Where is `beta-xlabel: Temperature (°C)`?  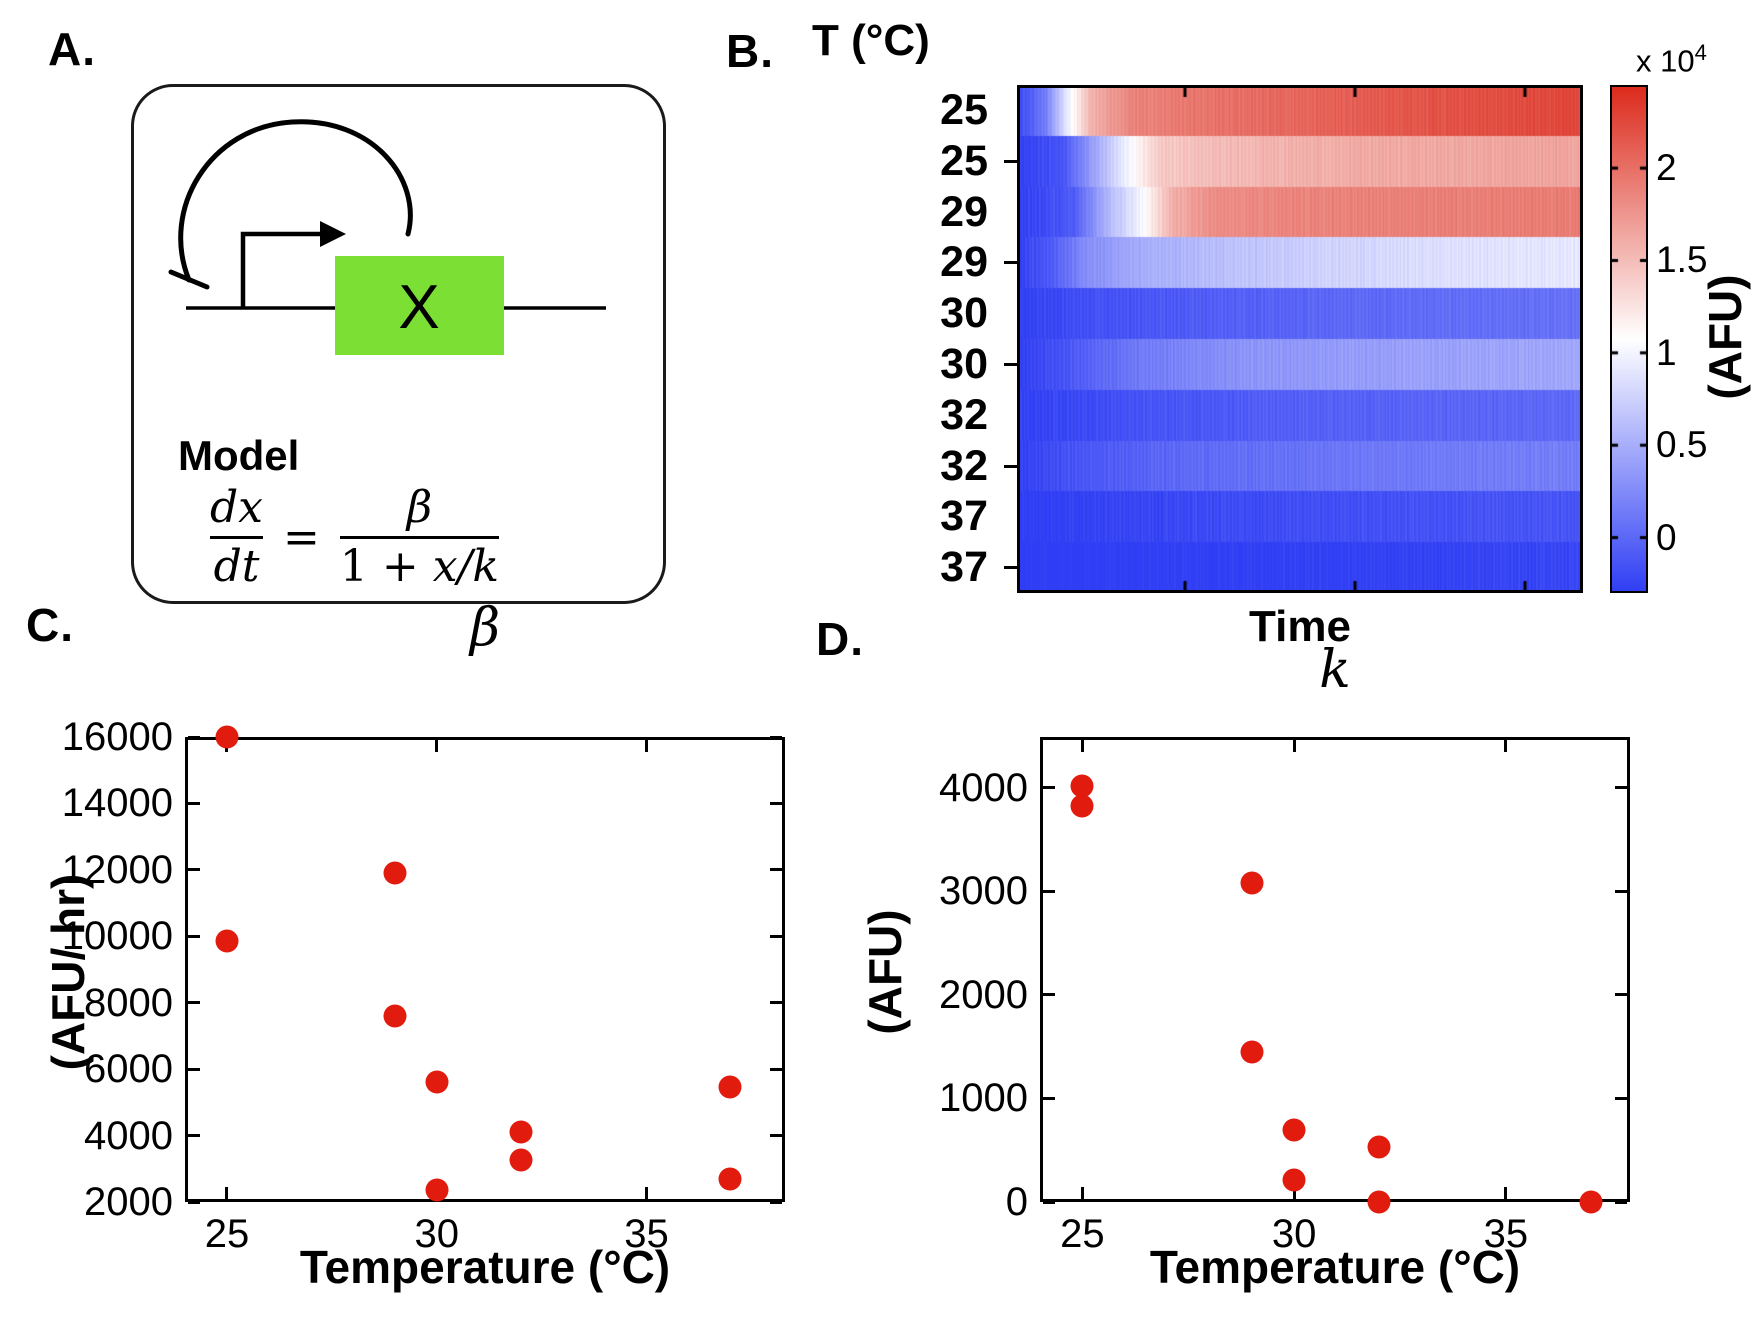
beta-xlabel: Temperature (°C) is located at coordinates (485, 1267).